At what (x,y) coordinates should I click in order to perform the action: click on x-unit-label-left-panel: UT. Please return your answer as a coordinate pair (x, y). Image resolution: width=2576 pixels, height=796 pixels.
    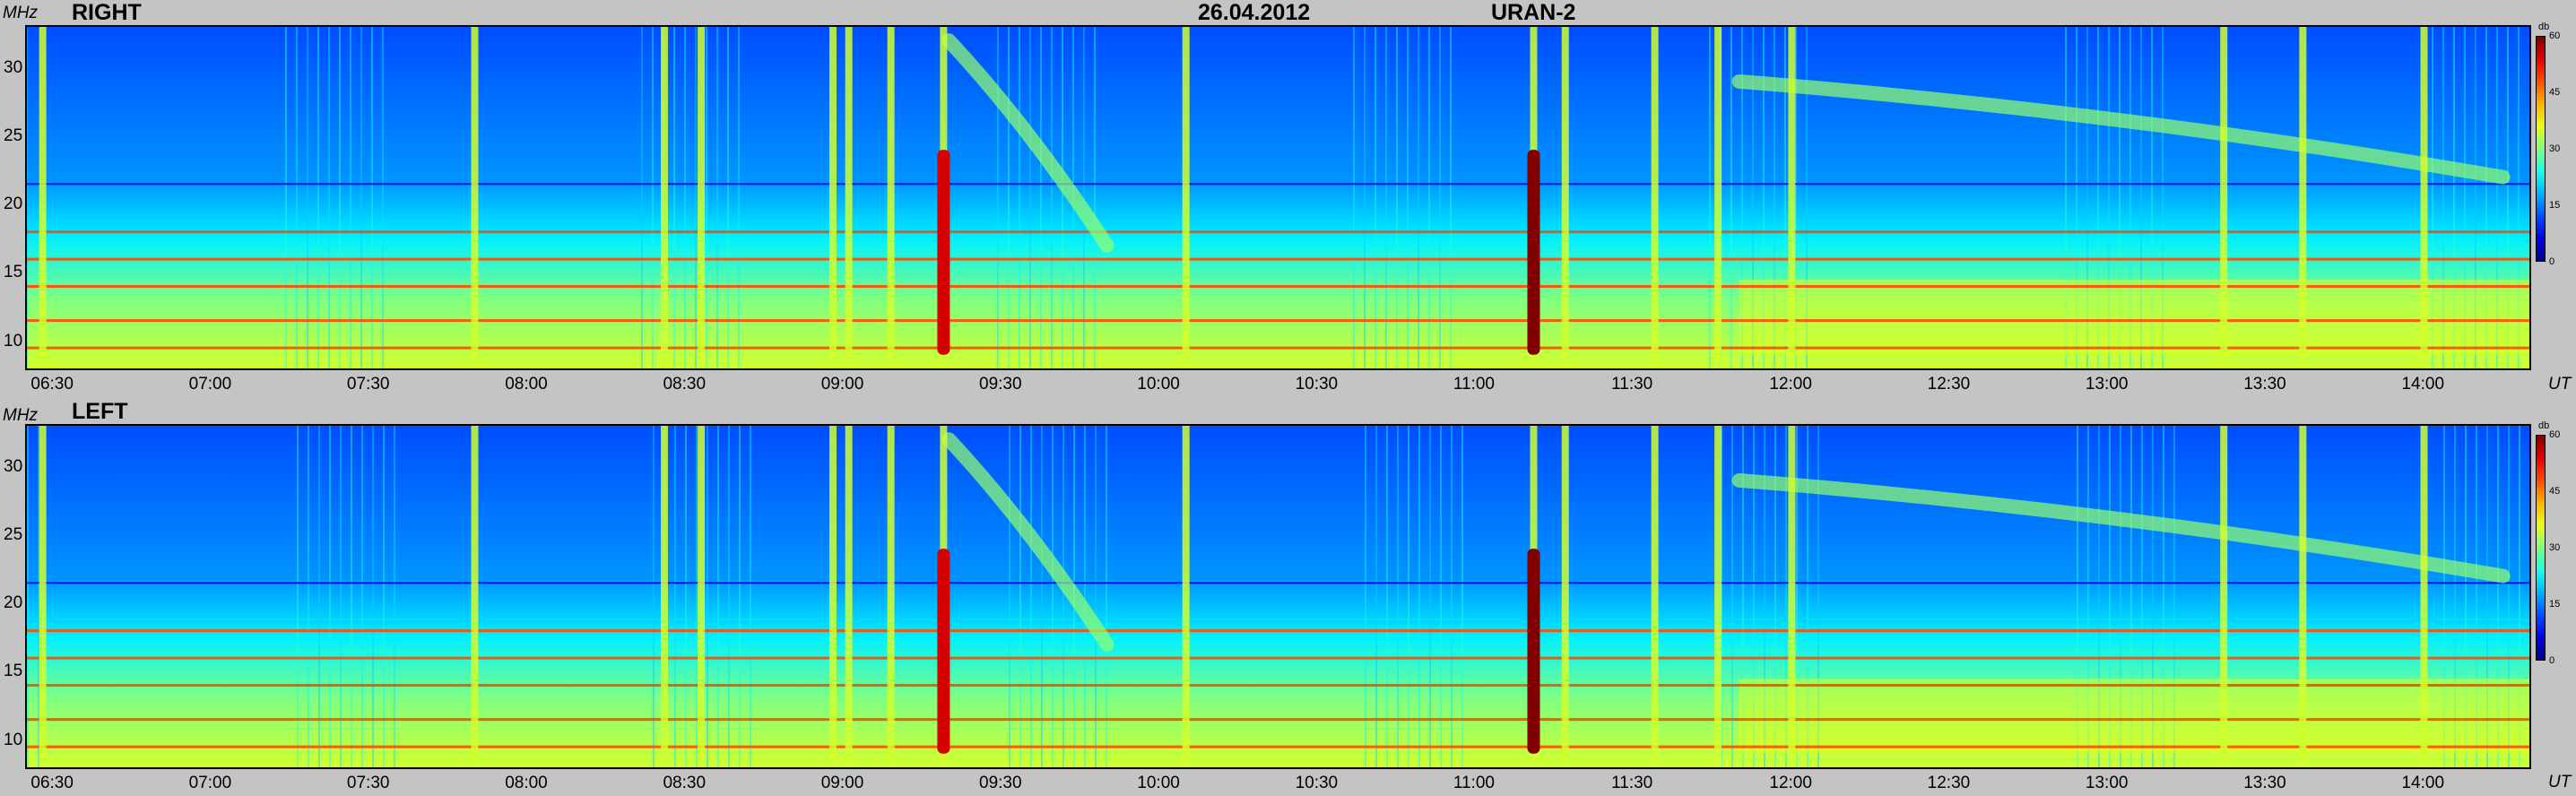
    Looking at the image, I should click on (2560, 782).